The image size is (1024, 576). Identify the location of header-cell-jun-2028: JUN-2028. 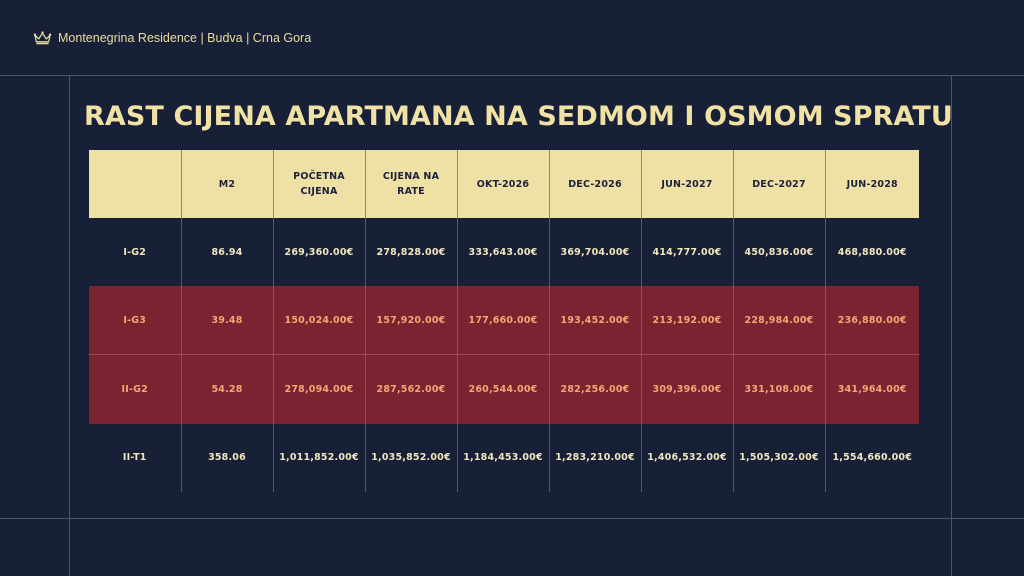
(871, 184).